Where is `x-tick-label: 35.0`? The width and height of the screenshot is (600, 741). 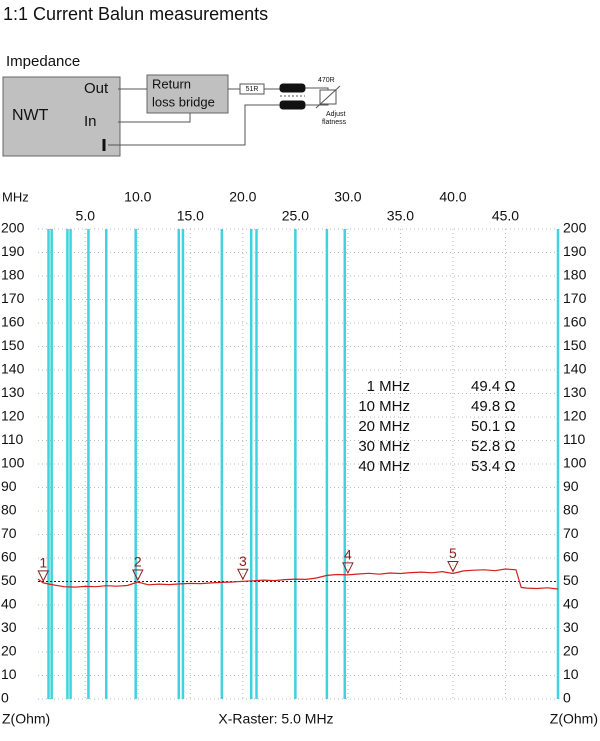 x-tick-label: 35.0 is located at coordinates (400, 216).